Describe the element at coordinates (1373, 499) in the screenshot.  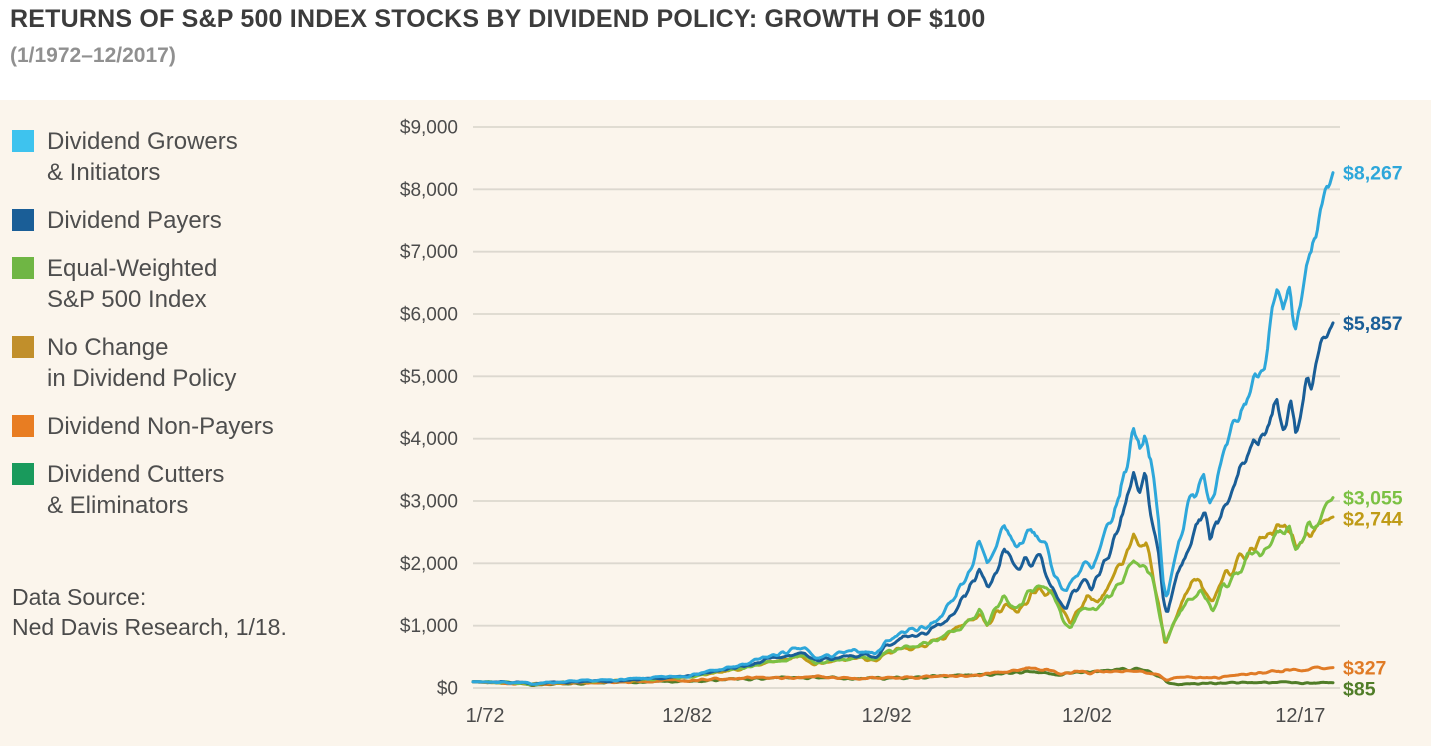
I see `series-end-label: $3,055` at that location.